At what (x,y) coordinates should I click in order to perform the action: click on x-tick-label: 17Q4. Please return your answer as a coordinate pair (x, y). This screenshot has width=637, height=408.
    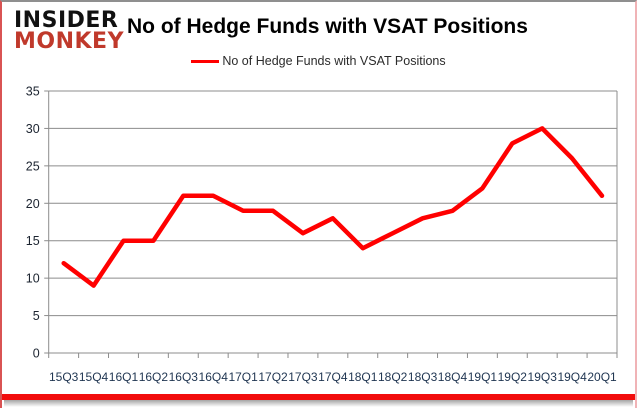
    Looking at the image, I should click on (333, 377).